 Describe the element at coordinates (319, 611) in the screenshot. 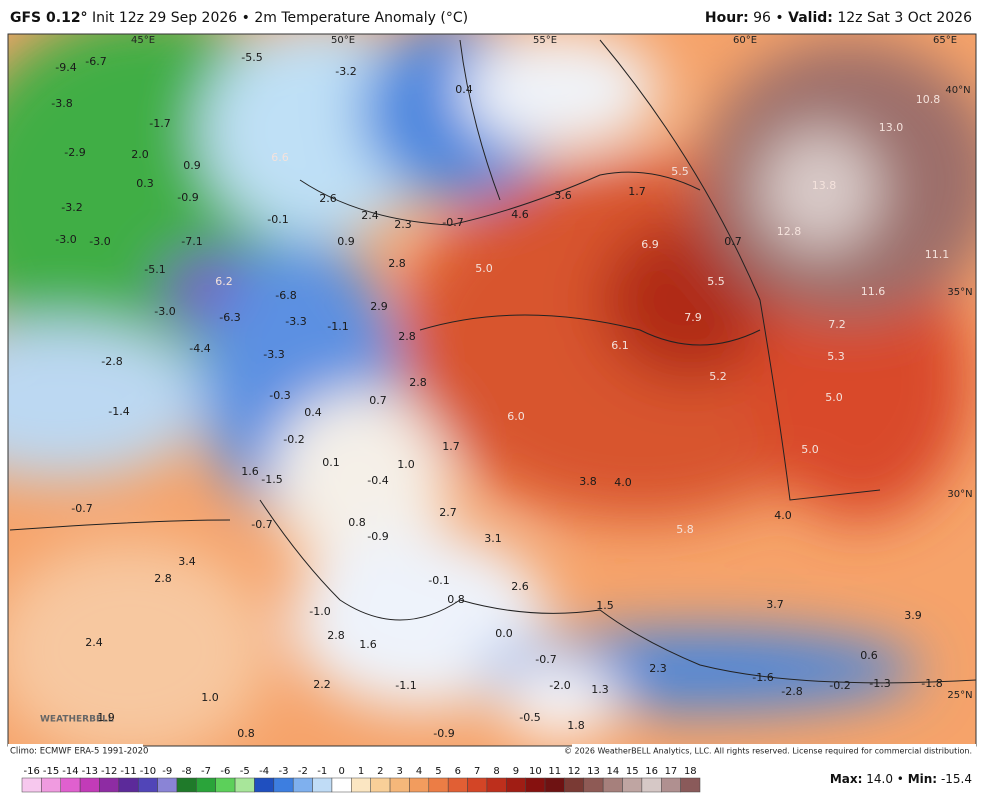

I see `anomaly-label: -1.0` at that location.